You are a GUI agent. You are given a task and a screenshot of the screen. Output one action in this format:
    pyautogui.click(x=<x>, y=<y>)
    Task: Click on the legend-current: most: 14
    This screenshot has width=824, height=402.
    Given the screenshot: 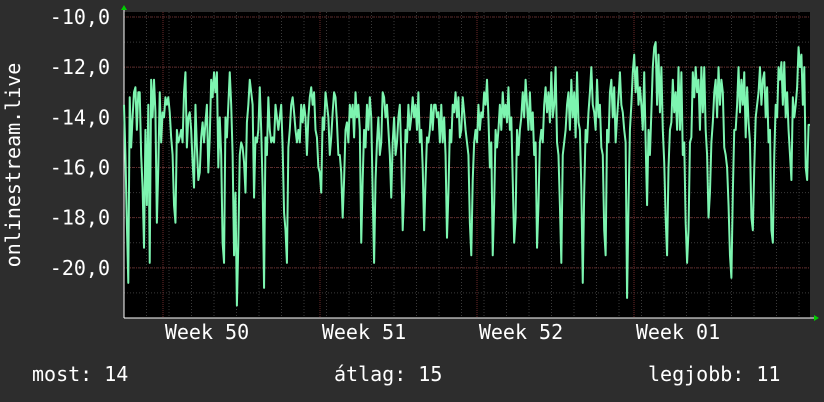 What is the action you would take?
    pyautogui.click(x=80, y=374)
    